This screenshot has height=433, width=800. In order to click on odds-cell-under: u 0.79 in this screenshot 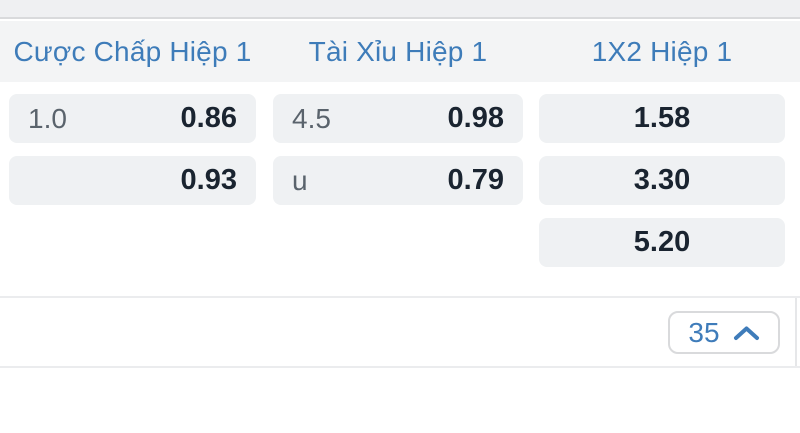, I will do `click(398, 180)`.